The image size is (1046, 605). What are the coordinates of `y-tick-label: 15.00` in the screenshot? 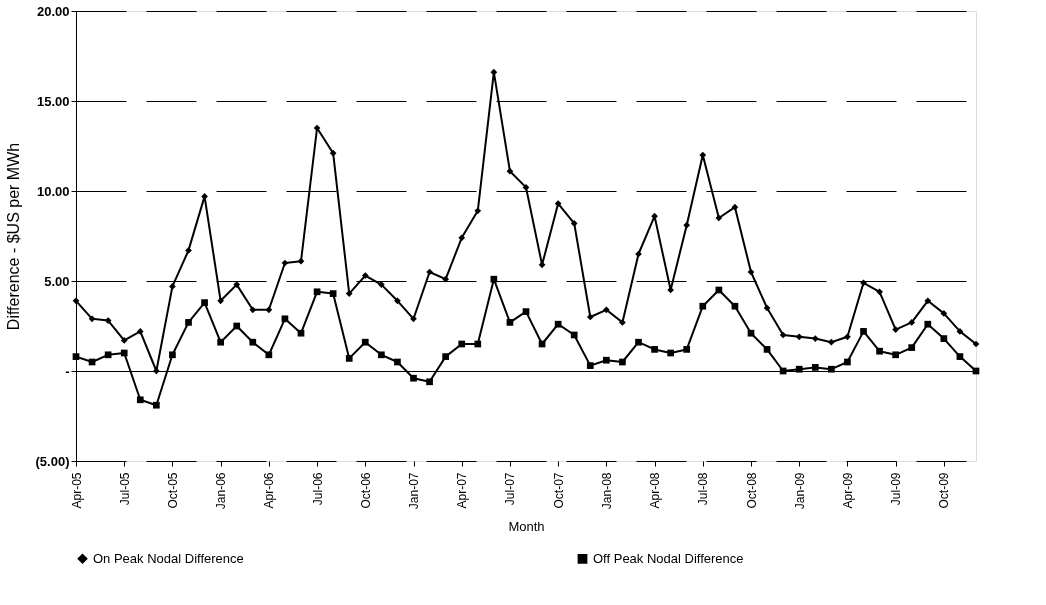 It's located at (53, 101).